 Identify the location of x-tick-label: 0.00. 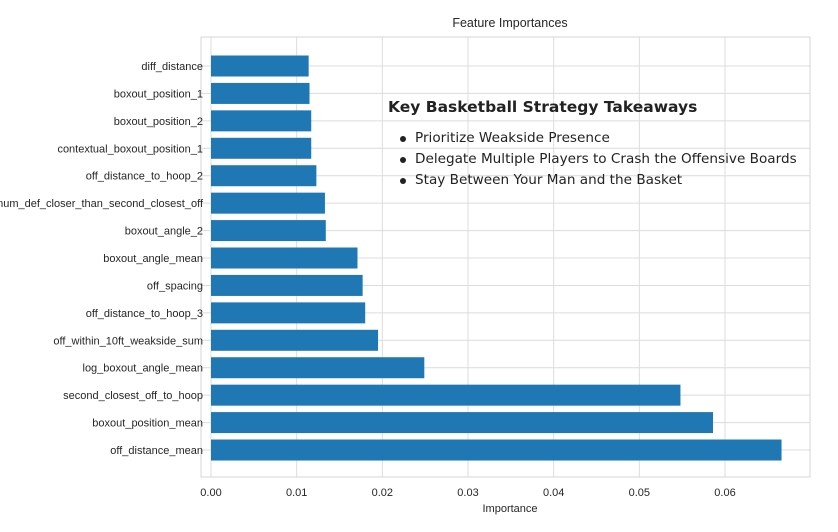
(210, 493).